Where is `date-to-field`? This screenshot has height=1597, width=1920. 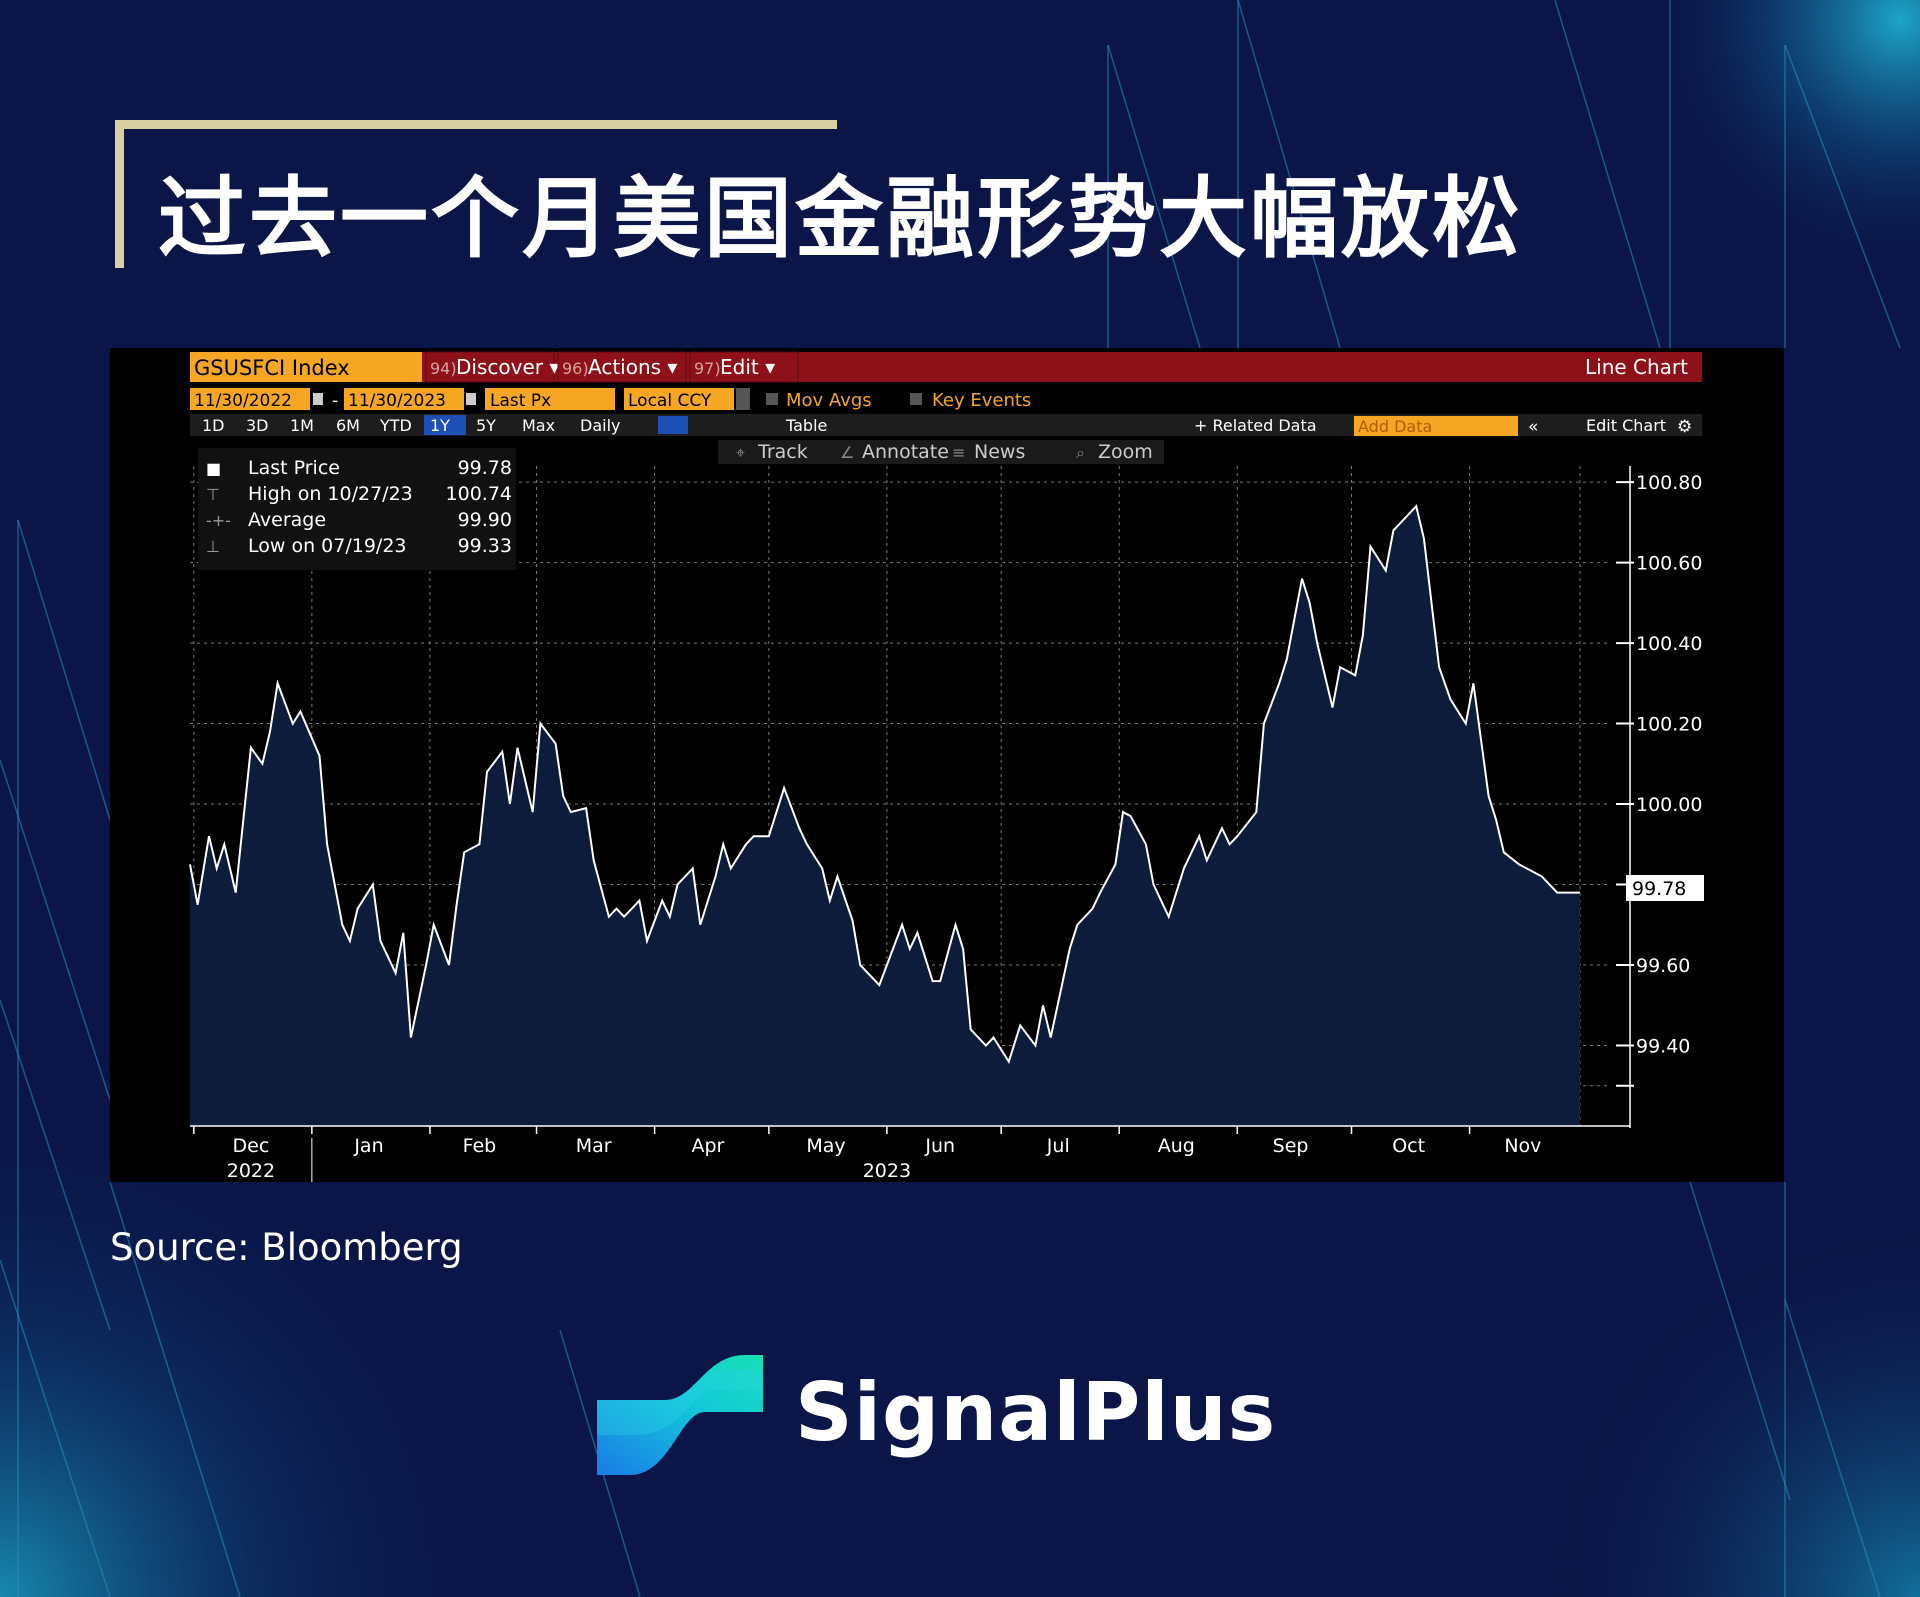 date-to-field is located at coordinates (404, 399).